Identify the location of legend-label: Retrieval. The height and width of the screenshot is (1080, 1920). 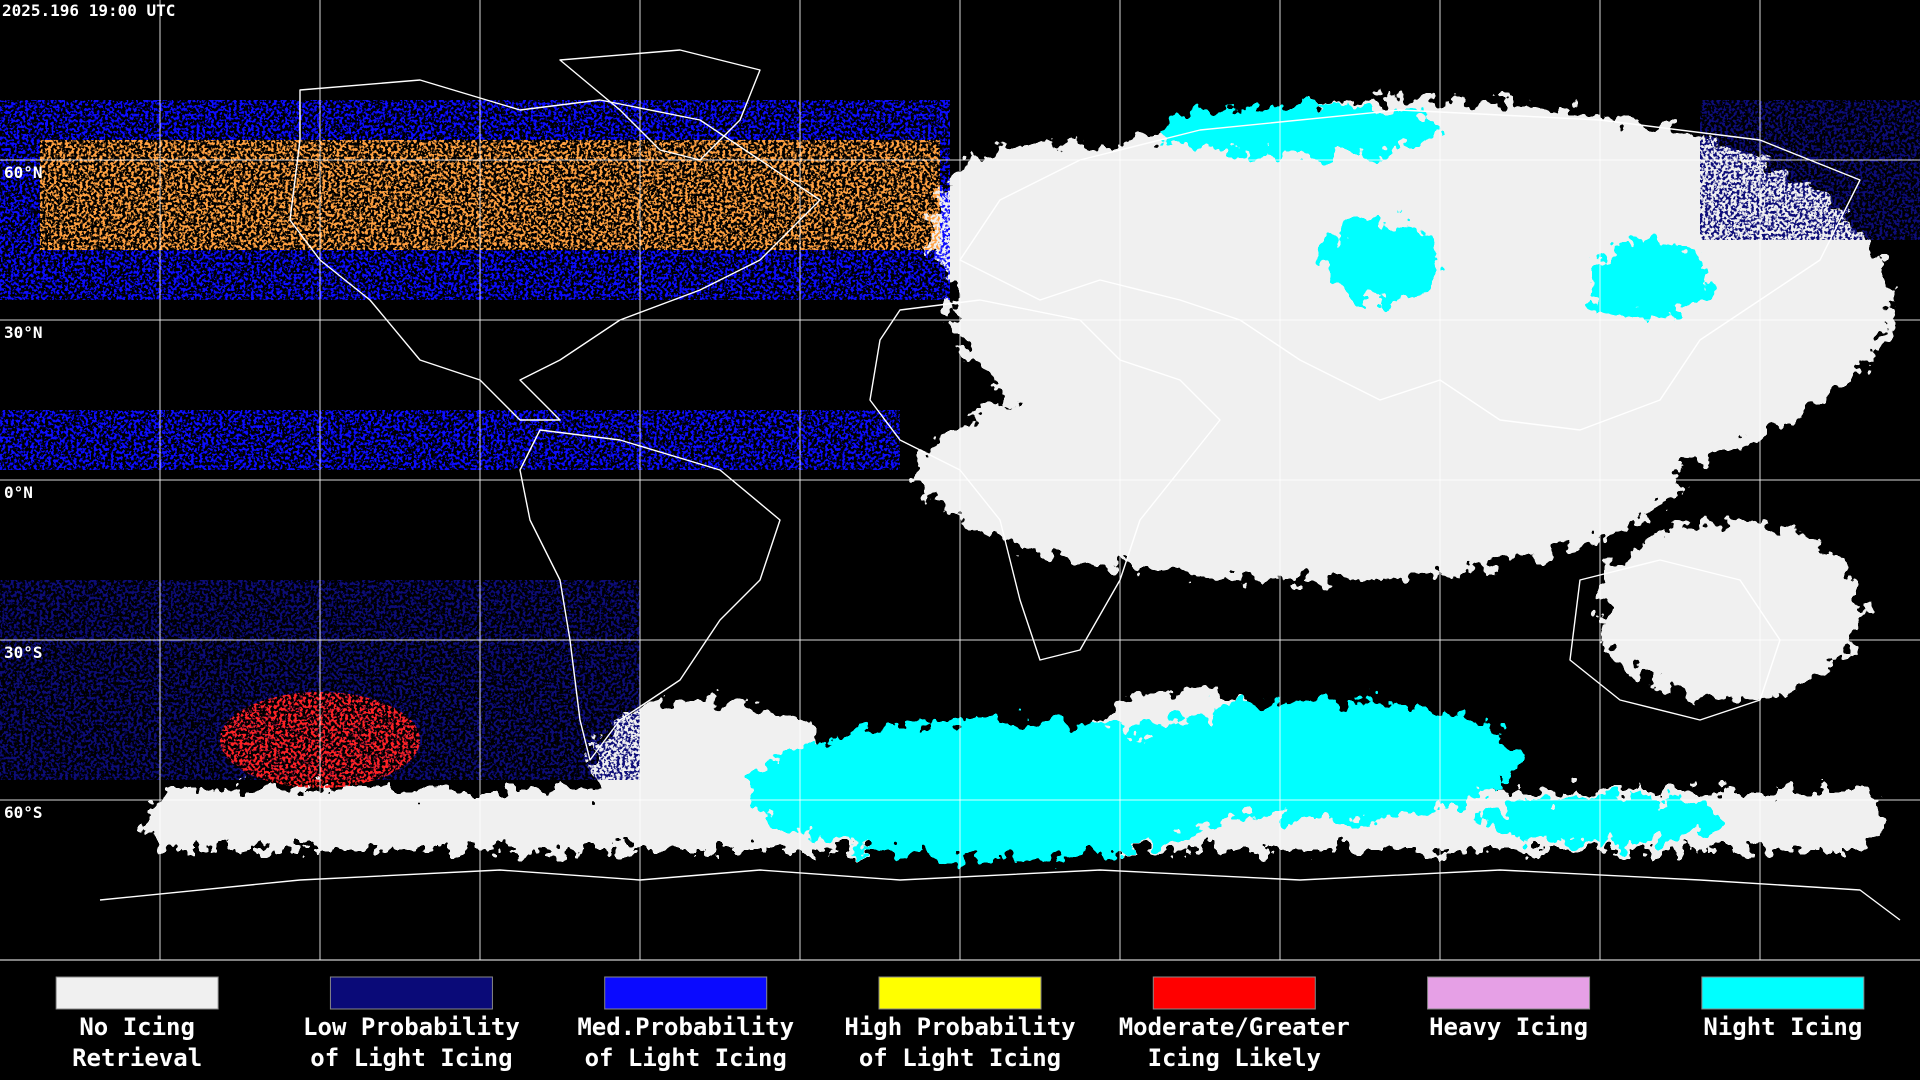
(137, 1058).